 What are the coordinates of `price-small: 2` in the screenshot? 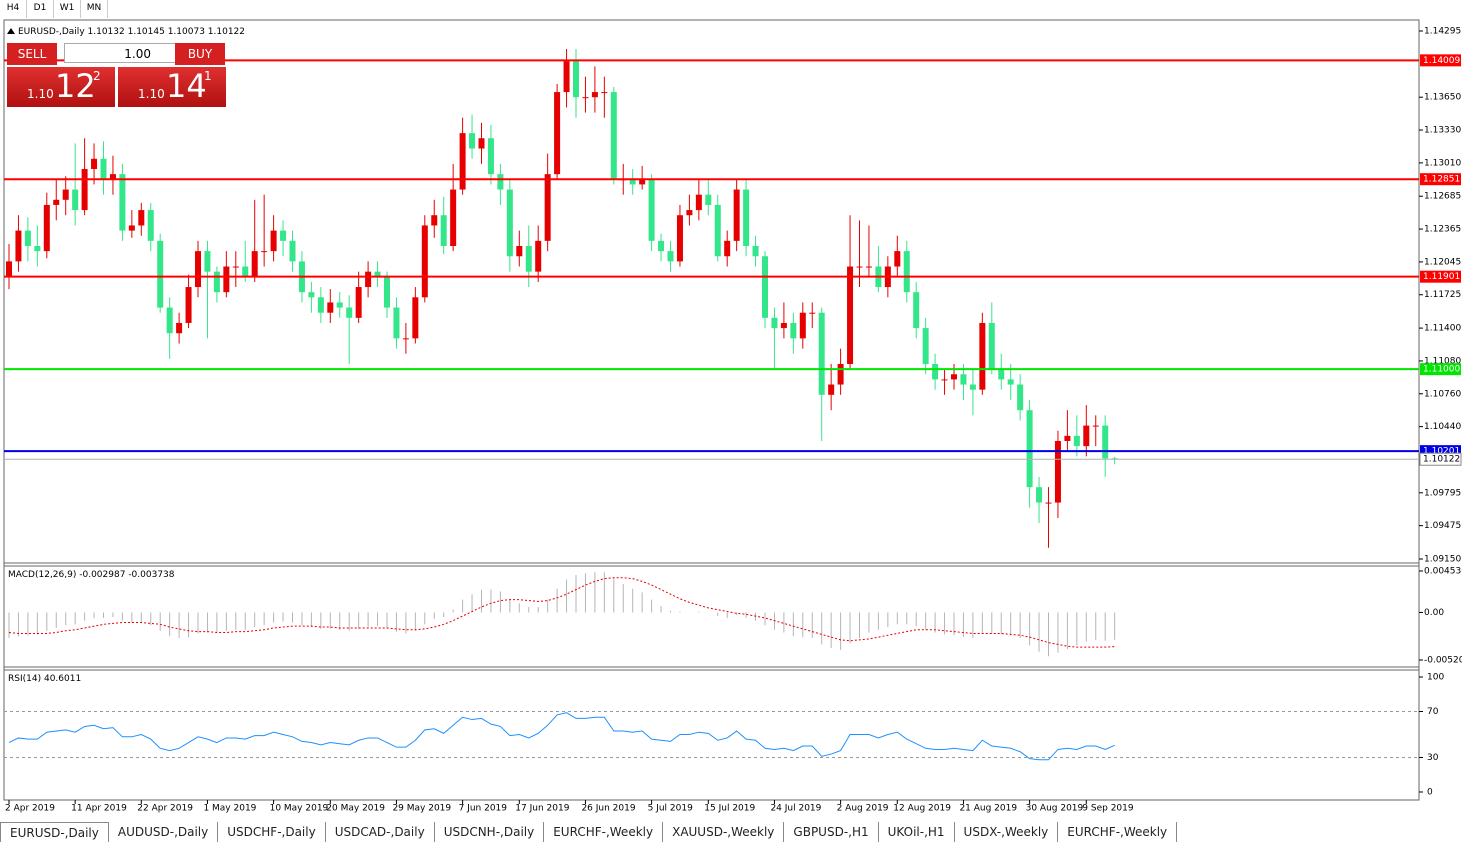 It's located at (97, 76).